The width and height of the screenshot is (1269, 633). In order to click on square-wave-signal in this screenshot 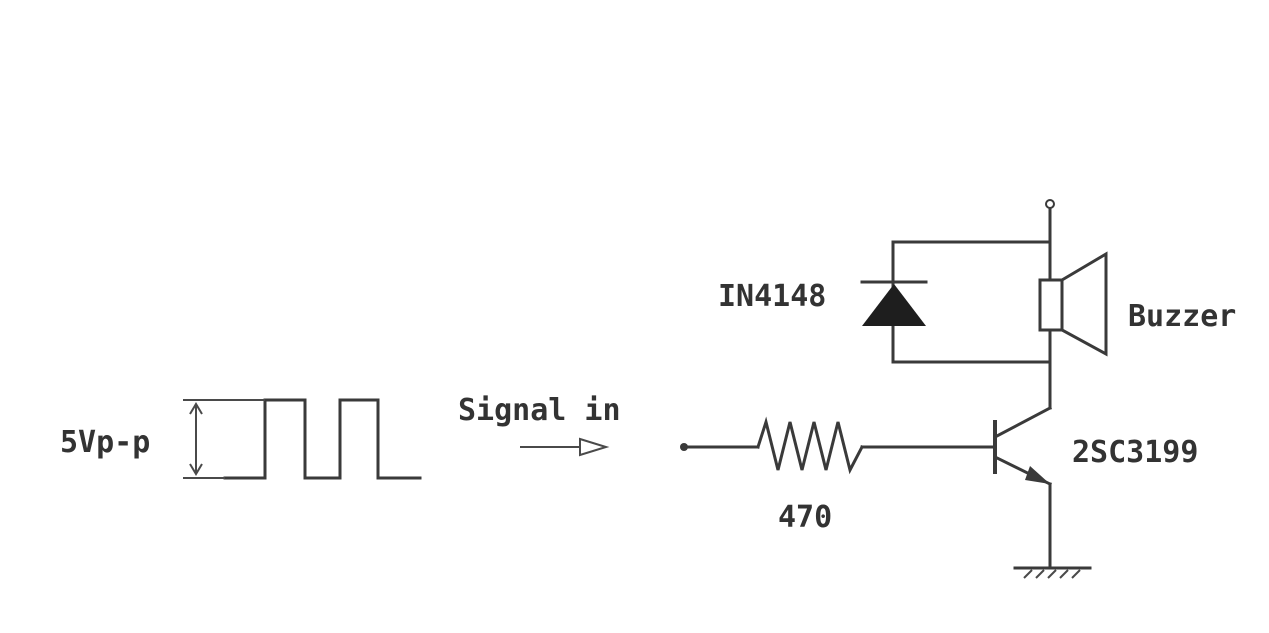, I will do `click(301, 439)`.